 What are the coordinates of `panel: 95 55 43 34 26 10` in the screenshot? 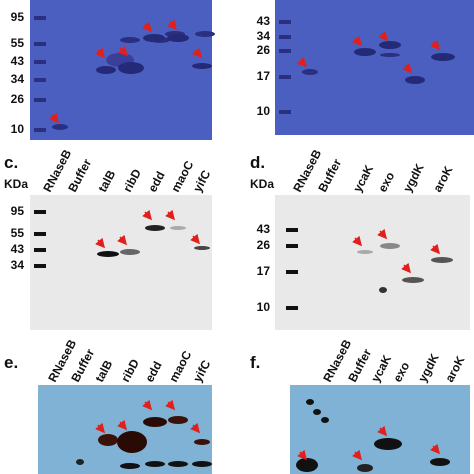 It's located at (113, 70).